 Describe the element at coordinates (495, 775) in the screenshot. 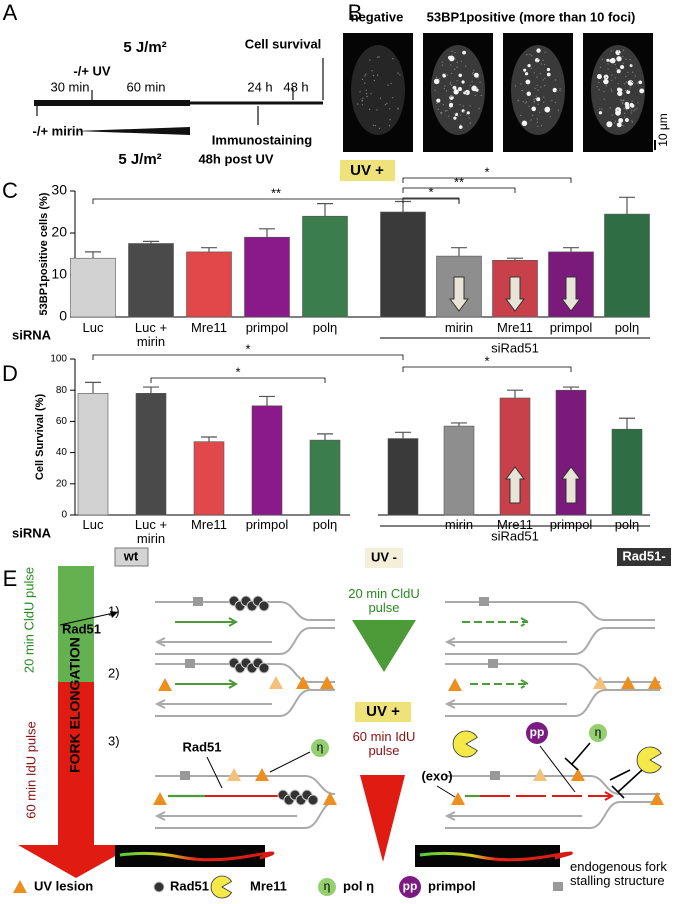

I see `stalling-structure` at that location.